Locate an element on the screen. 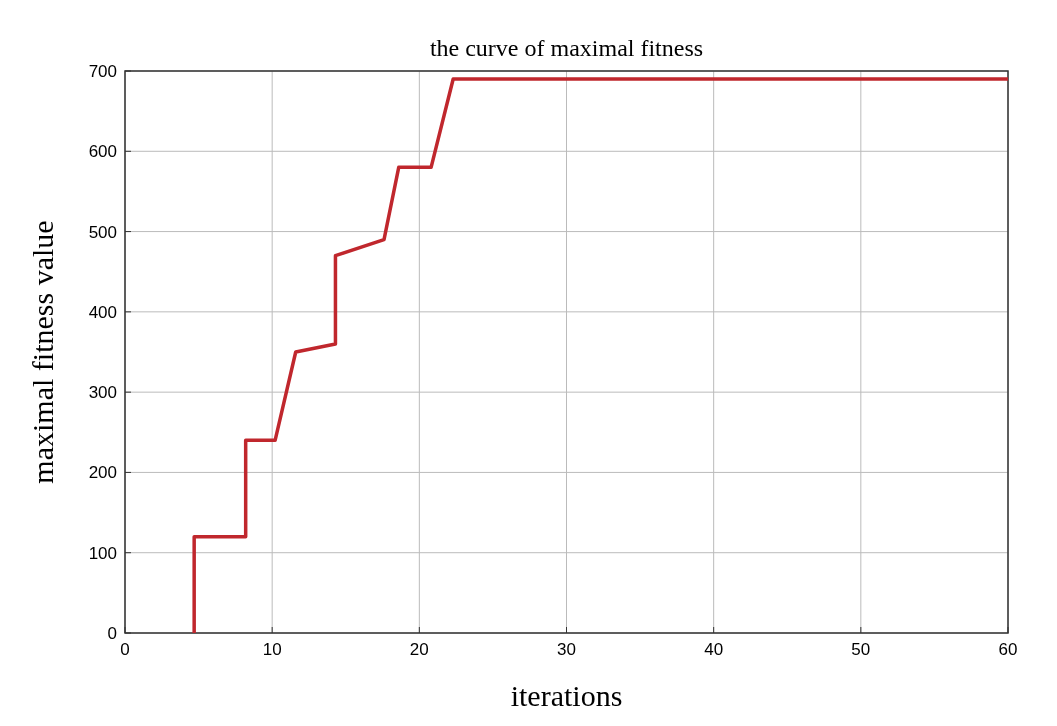 Image resolution: width=1057 pixels, height=726 pixels. y-tick-label: 200 is located at coordinates (102, 473).